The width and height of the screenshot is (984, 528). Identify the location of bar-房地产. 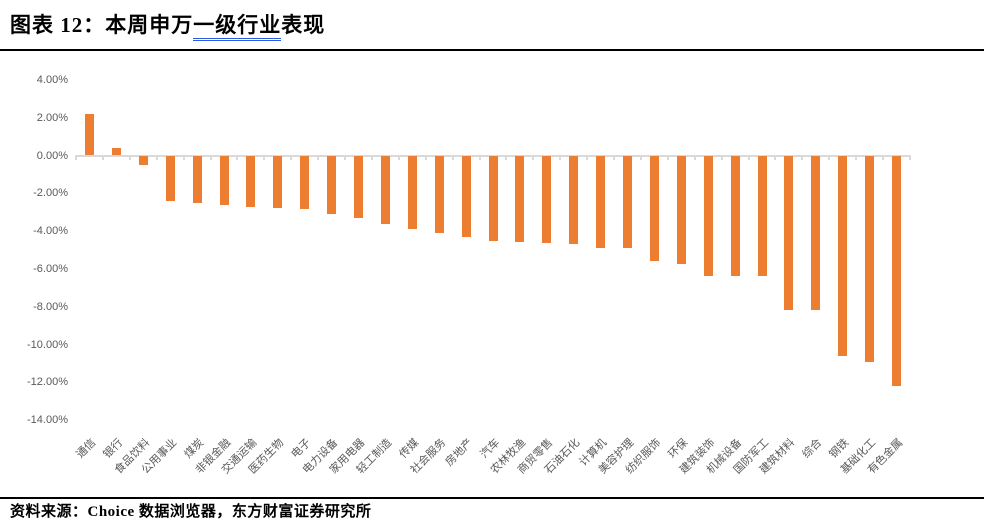
(466, 196).